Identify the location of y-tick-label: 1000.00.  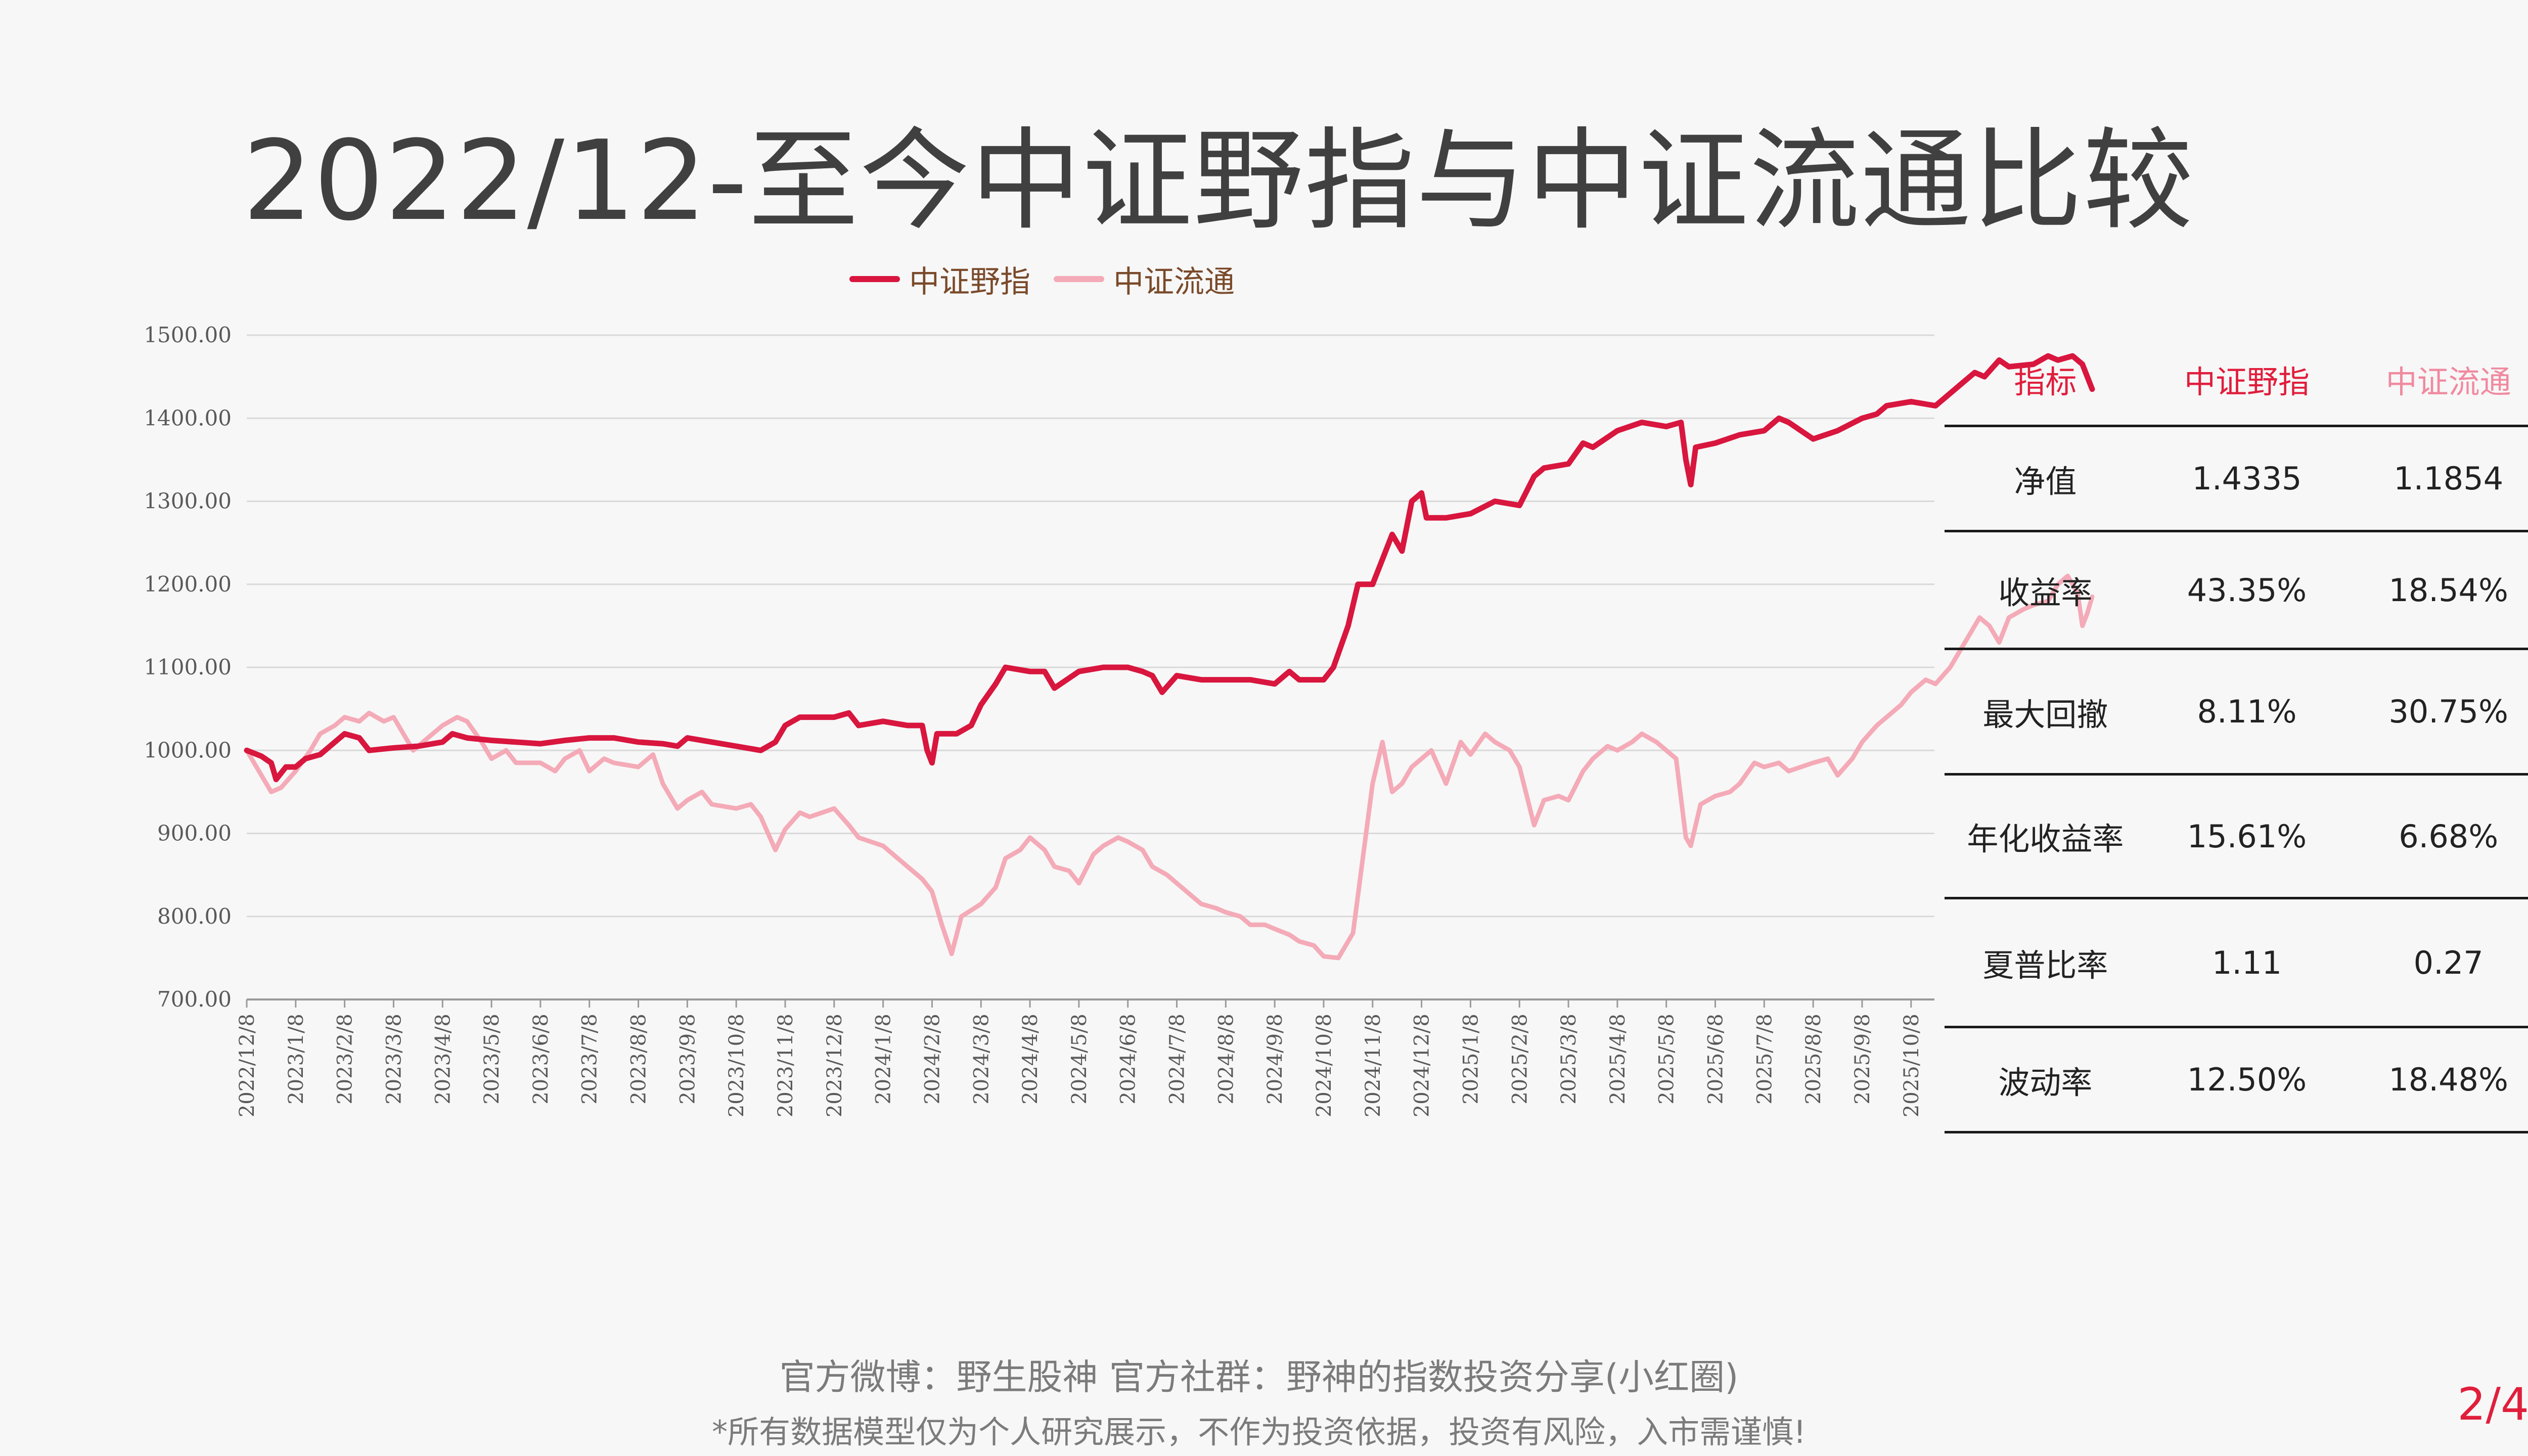
(188, 750).